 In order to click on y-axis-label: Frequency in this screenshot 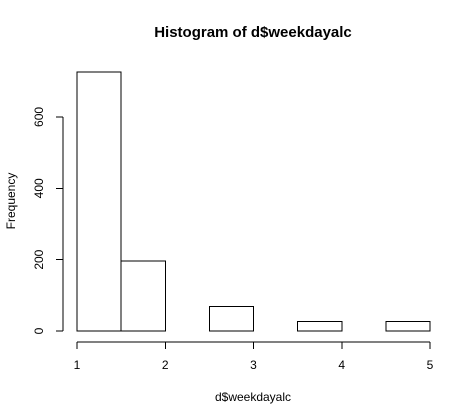, I will do `click(11, 201)`.